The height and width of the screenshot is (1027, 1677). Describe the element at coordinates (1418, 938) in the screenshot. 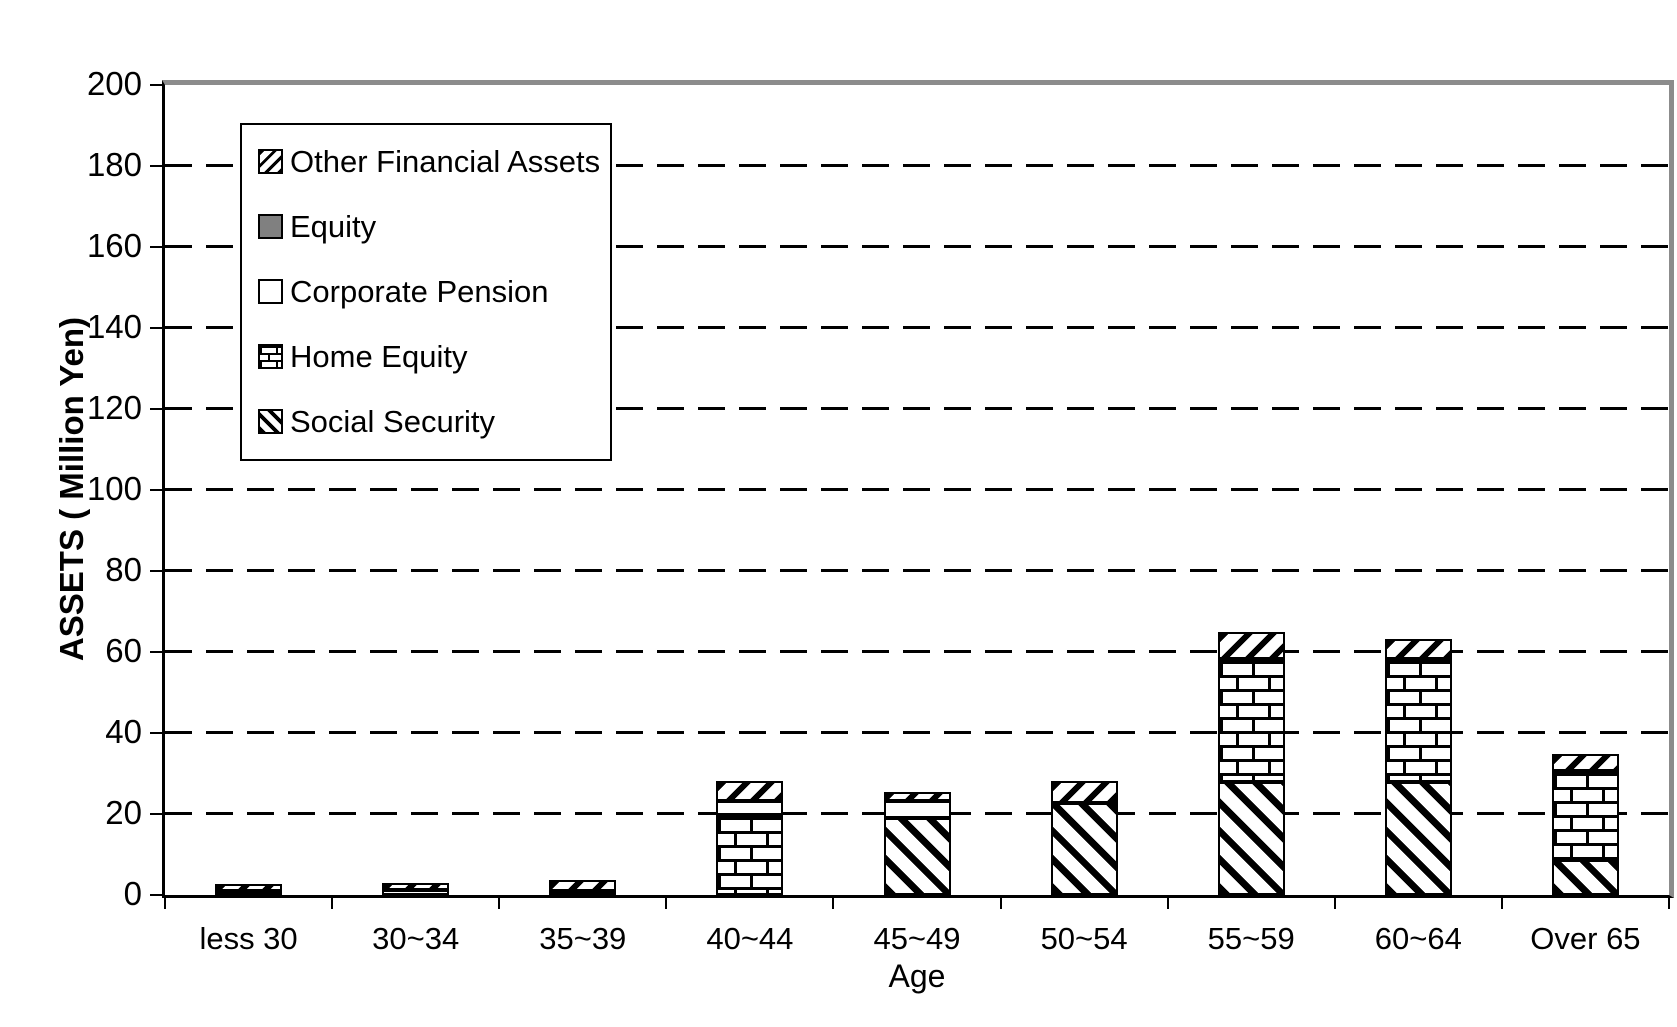

I see `x-category-label: 60~64` at that location.